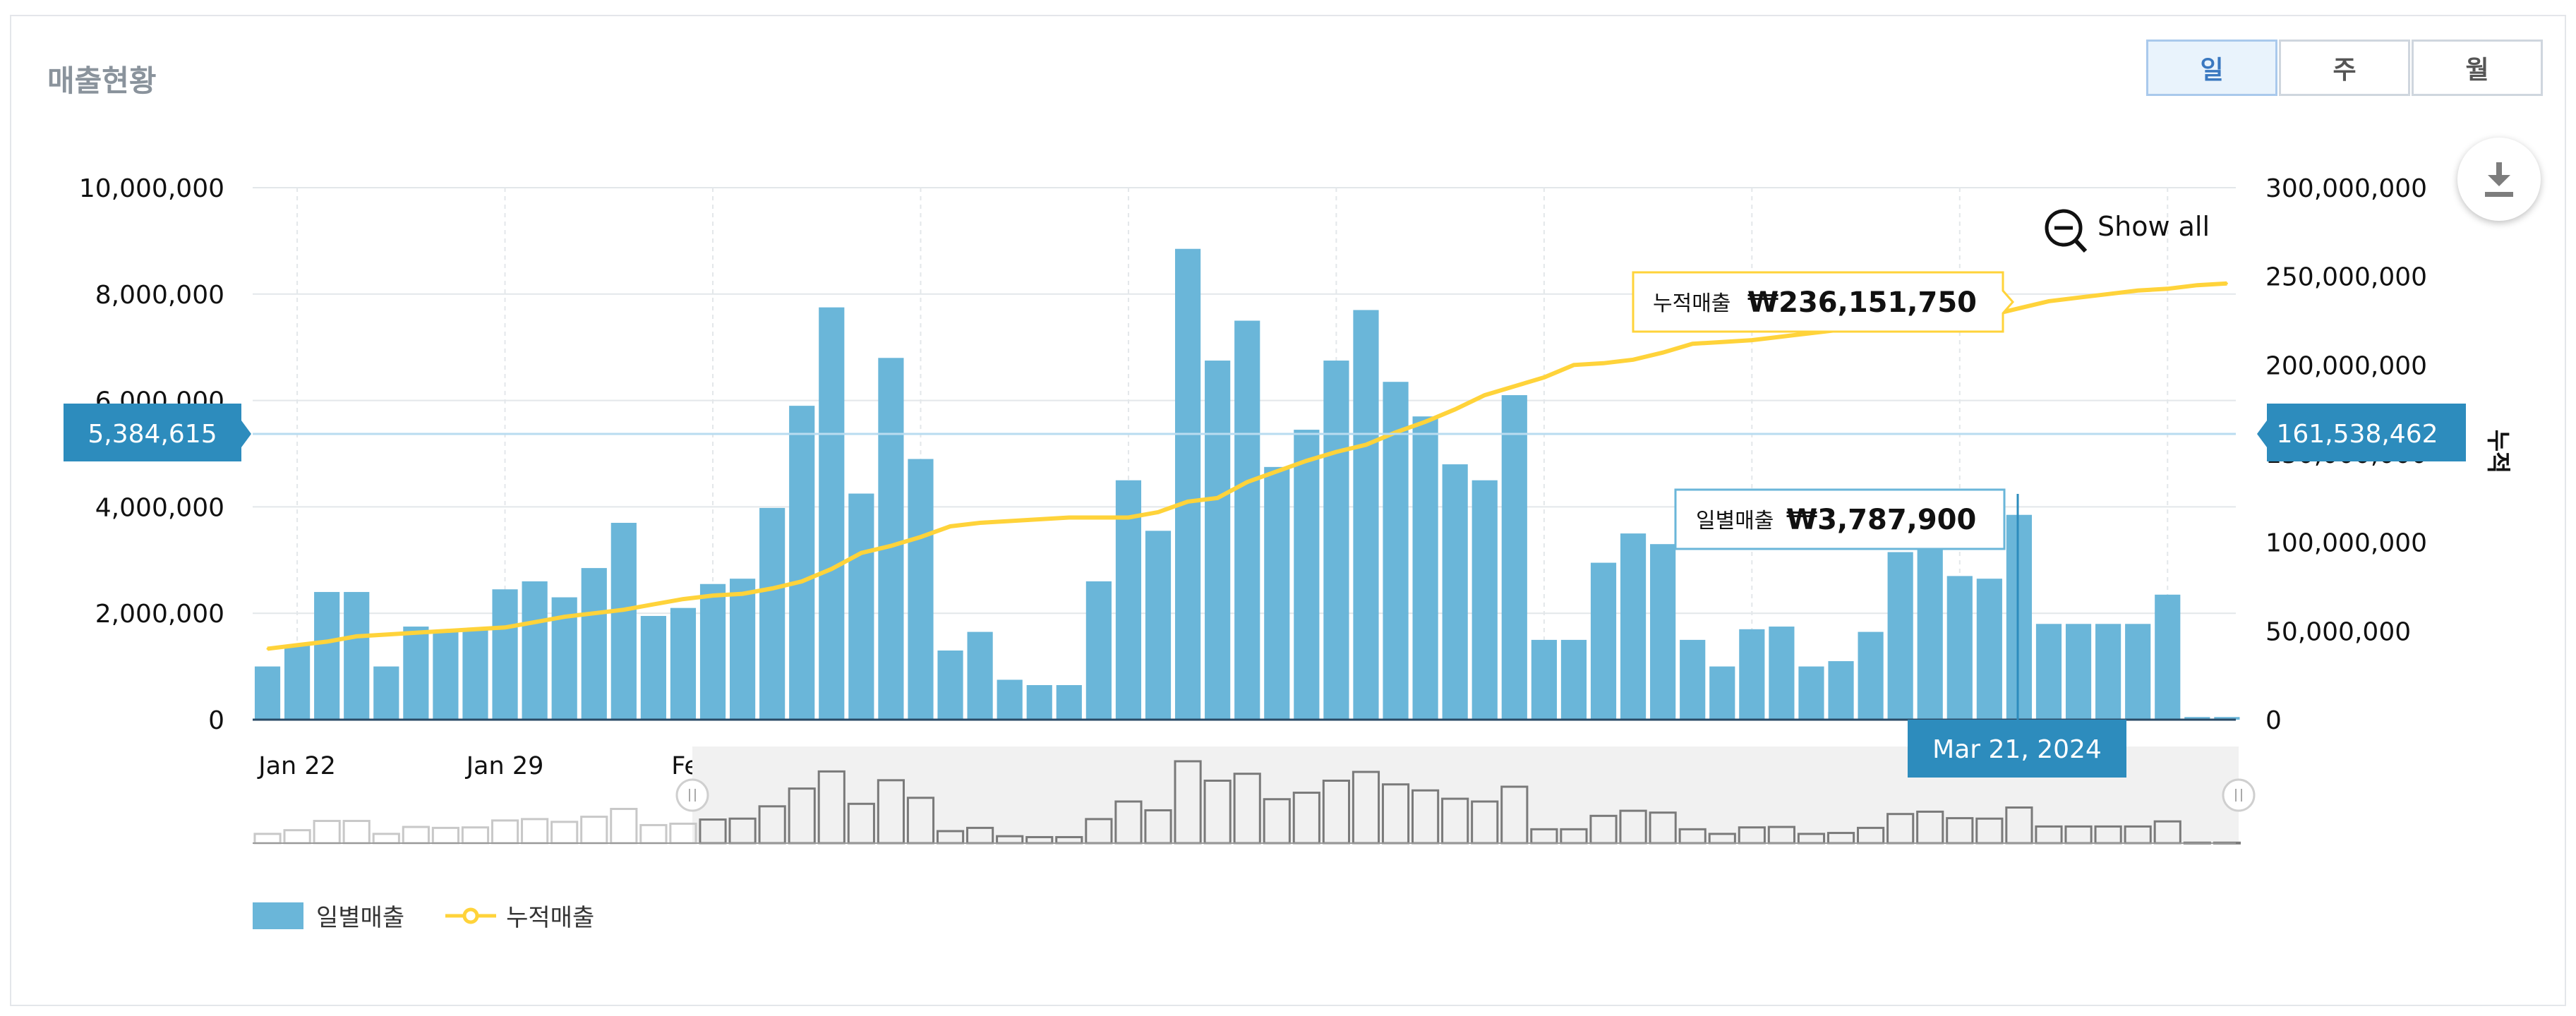 This screenshot has height=1016, width=2576. I want to click on show-all-button: Show all, so click(2127, 231).